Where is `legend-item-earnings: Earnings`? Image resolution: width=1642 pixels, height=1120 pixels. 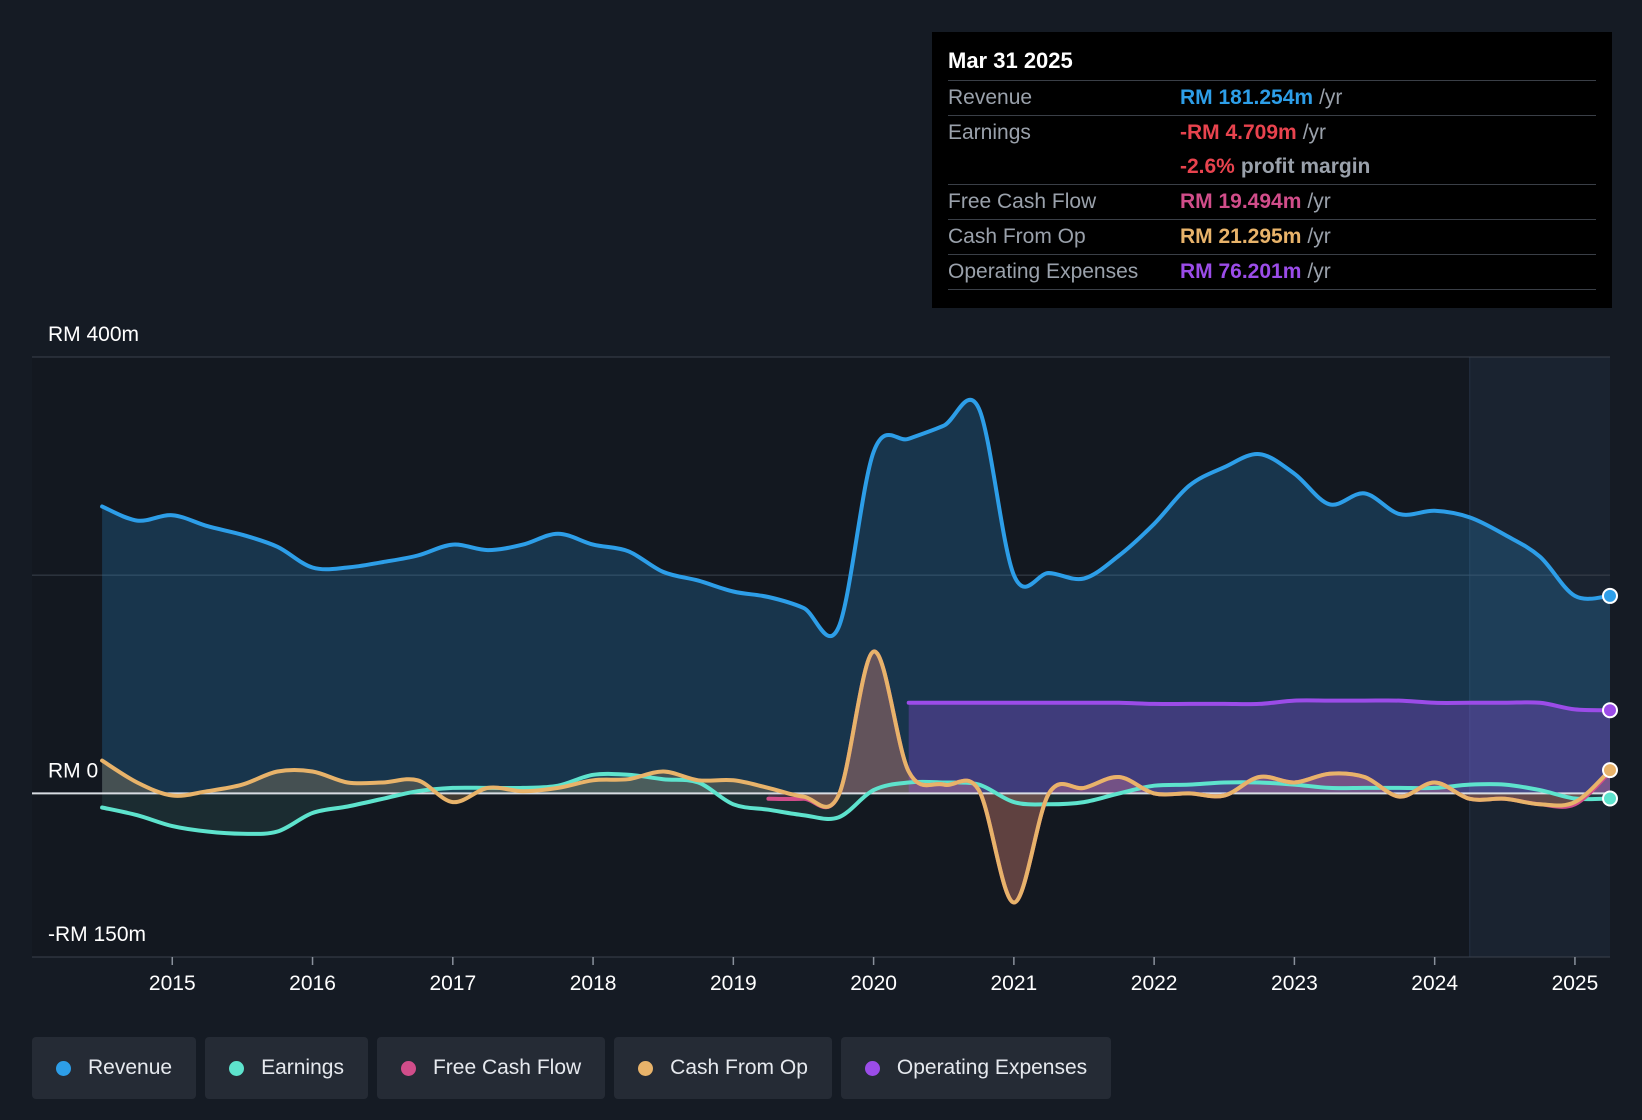
legend-item-earnings: Earnings is located at coordinates (286, 1068).